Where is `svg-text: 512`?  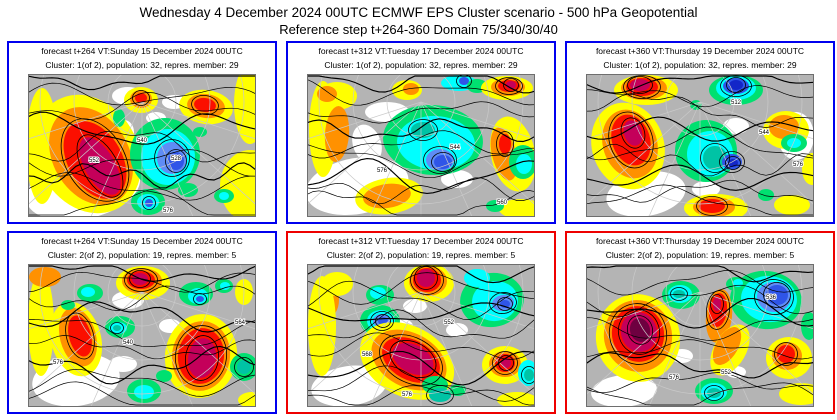
svg-text: 512 is located at coordinates (736, 103).